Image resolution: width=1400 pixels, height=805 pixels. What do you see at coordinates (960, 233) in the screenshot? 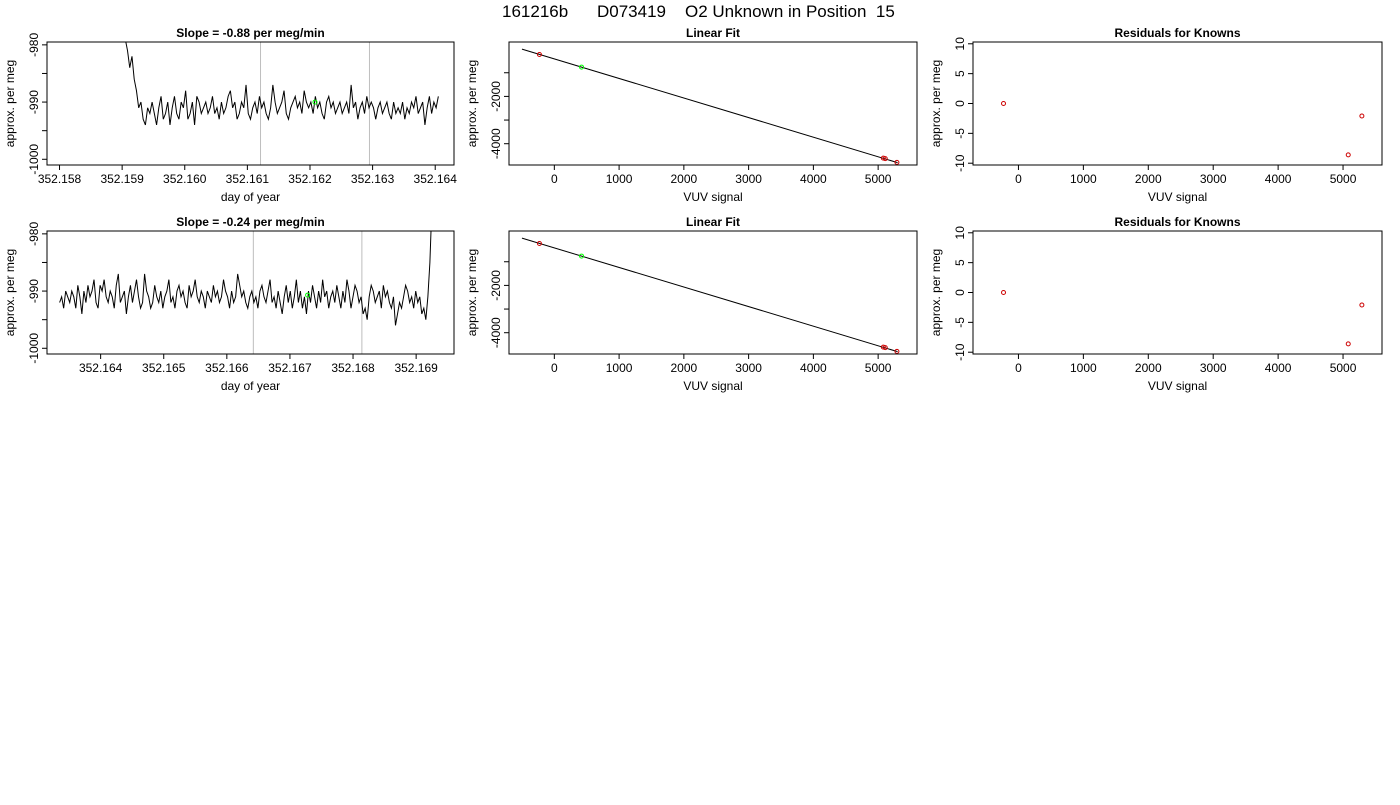
I see `y-tick-label: 10` at bounding box center [960, 233].